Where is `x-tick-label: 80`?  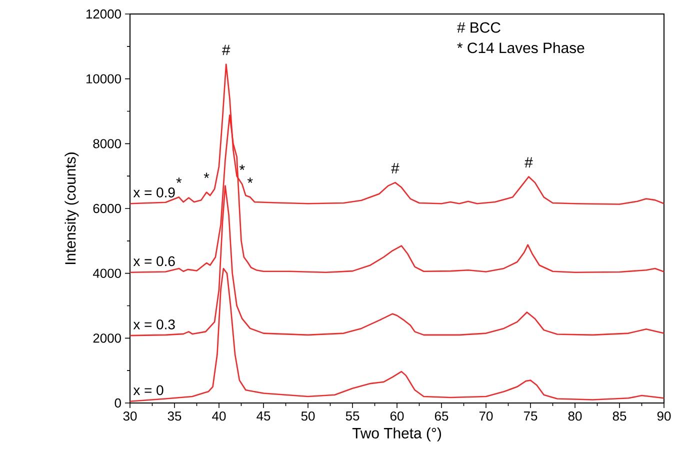 x-tick-label: 80 is located at coordinates (575, 416).